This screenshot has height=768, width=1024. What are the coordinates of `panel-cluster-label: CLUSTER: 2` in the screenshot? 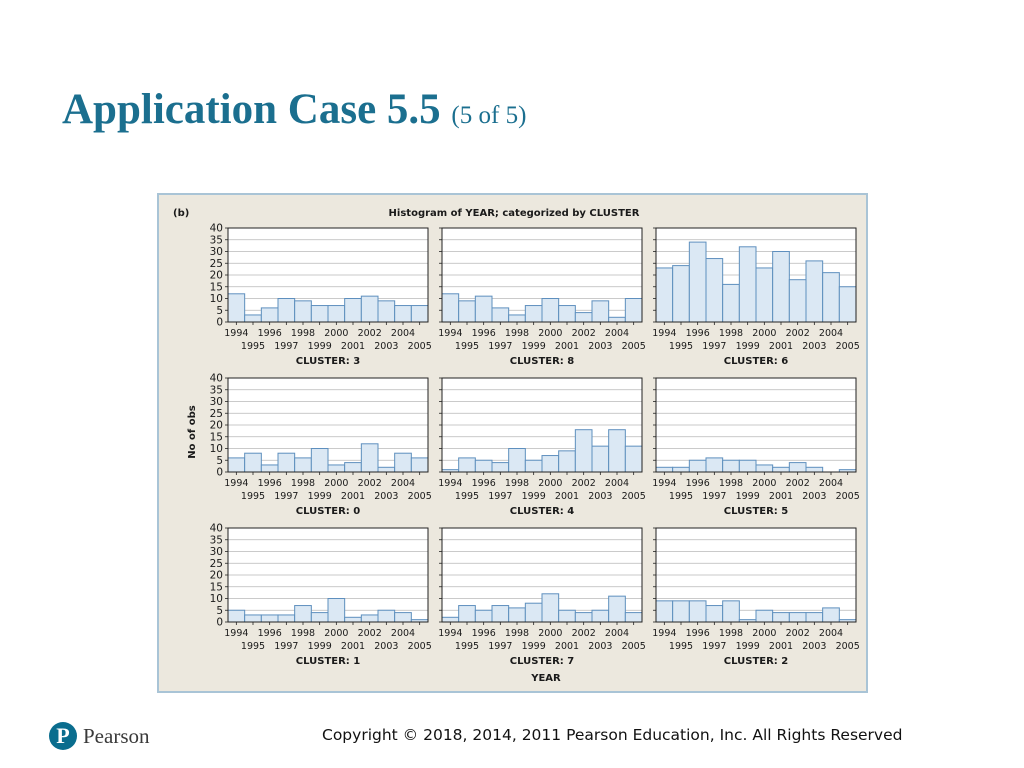 It's located at (756, 661).